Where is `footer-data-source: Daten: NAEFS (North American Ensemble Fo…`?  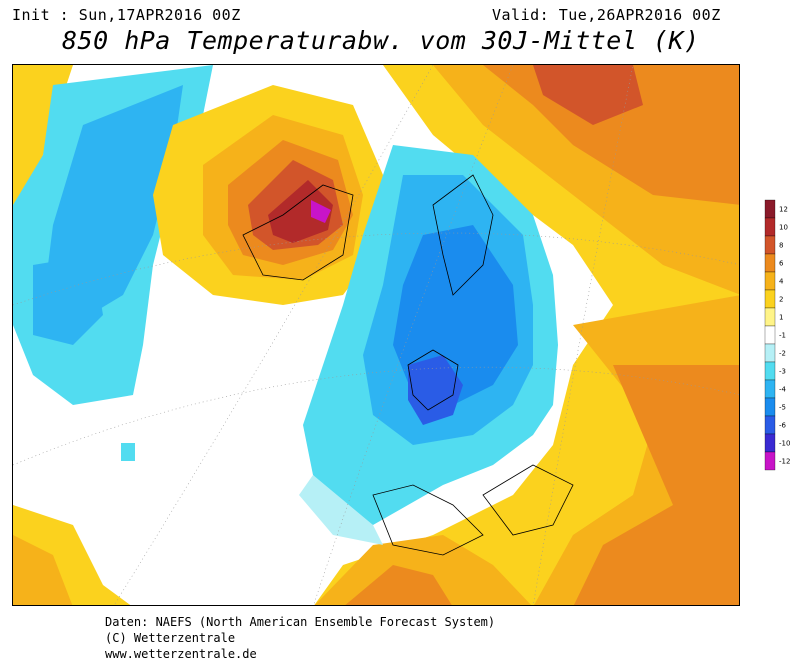 footer-data-source: Daten: NAEFS (North American Ensemble Fo… is located at coordinates (300, 622).